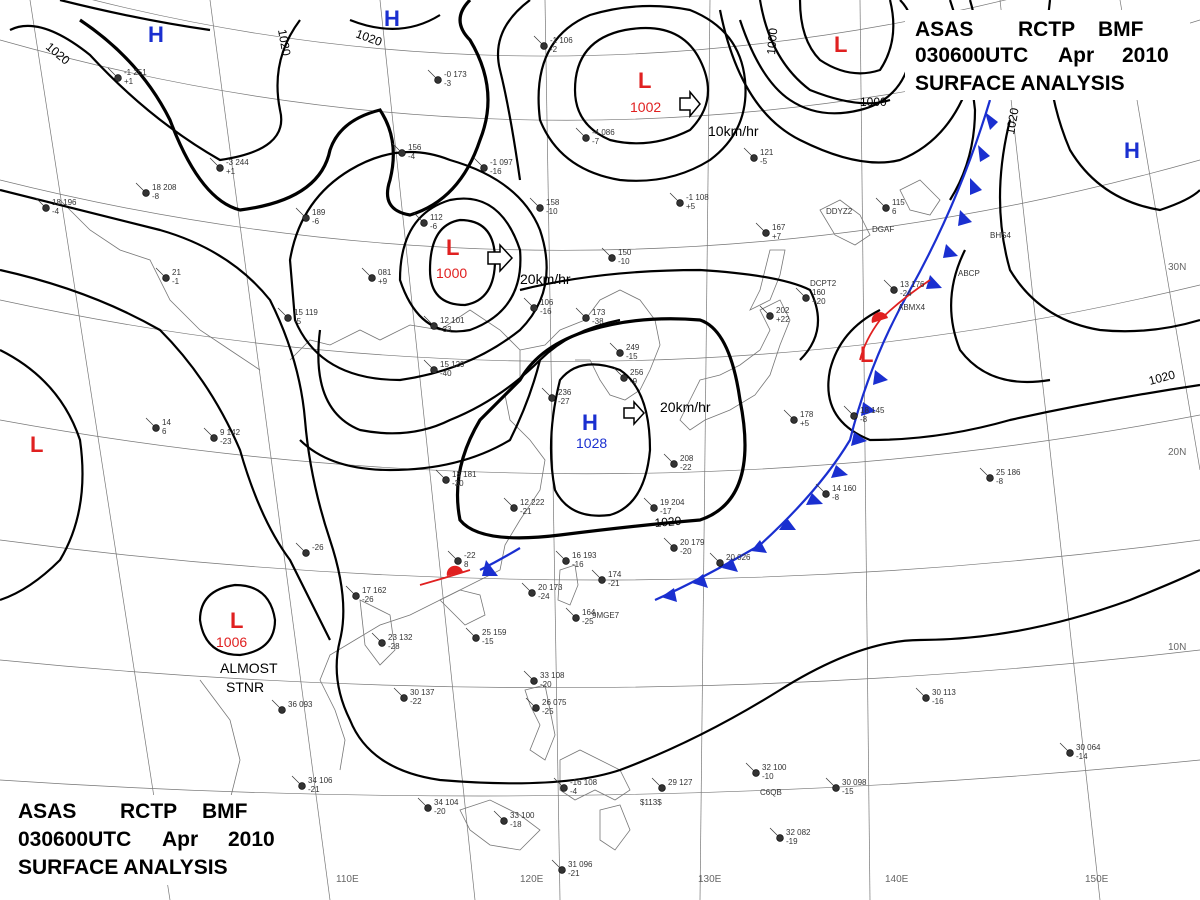 The width and height of the screenshot is (1200, 900). Describe the element at coordinates (522, 815) in the screenshot. I see `station-value: 33 100` at that location.